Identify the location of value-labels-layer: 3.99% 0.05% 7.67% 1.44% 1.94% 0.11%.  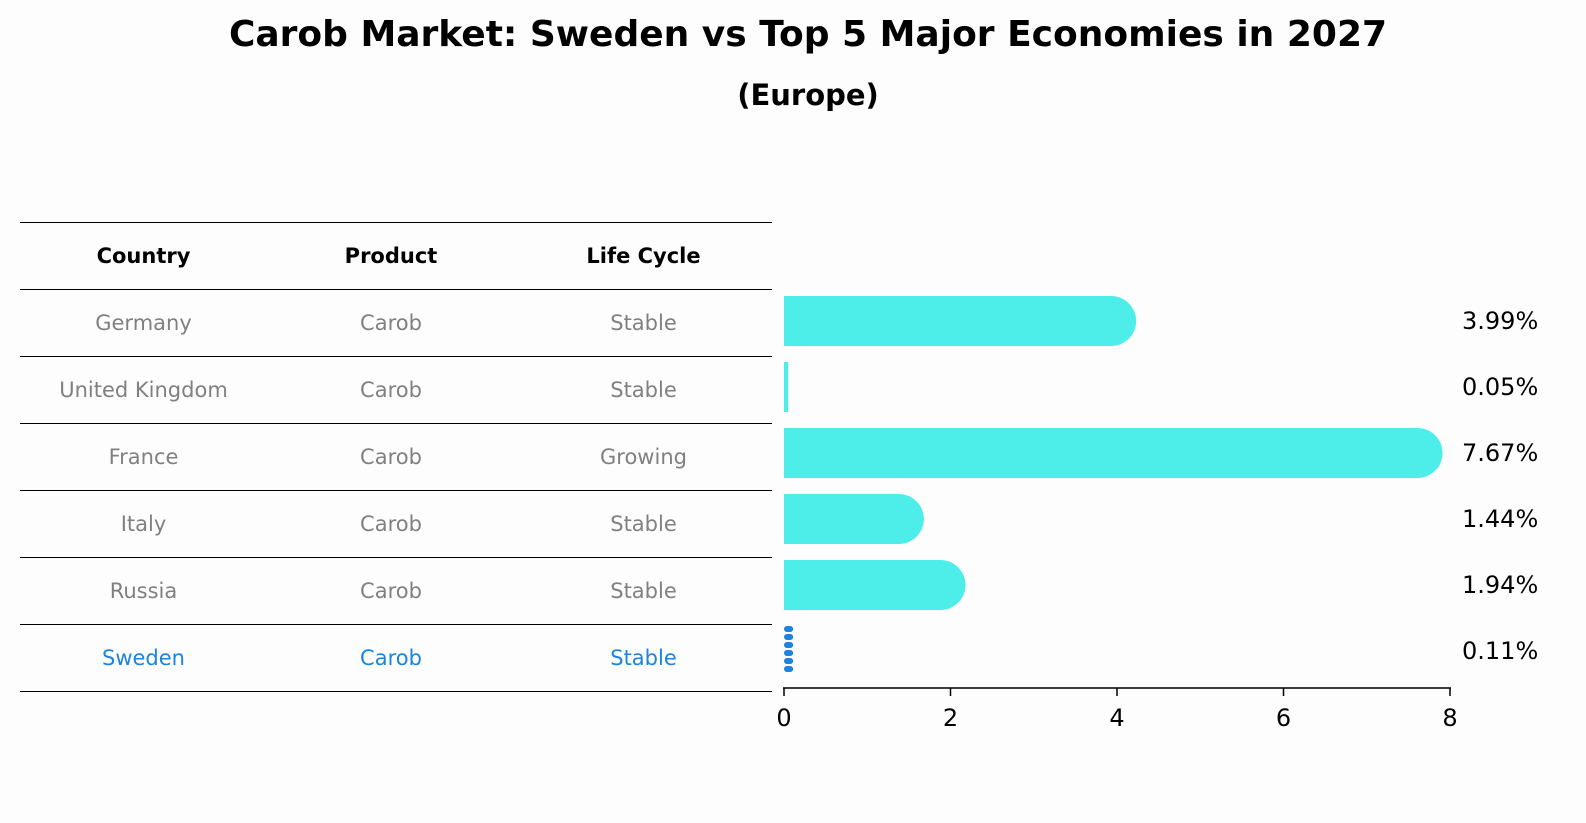
(1500, 486).